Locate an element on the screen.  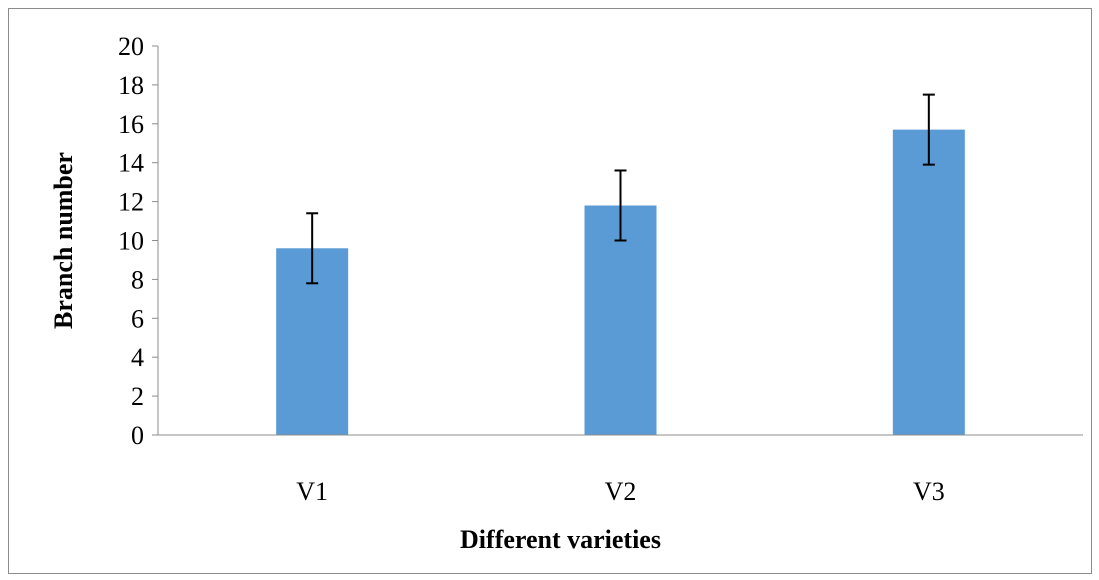
y-axis-ticks: 0 2 4 6 8 10 12 14 16 18 20 is located at coordinates (138, 241).